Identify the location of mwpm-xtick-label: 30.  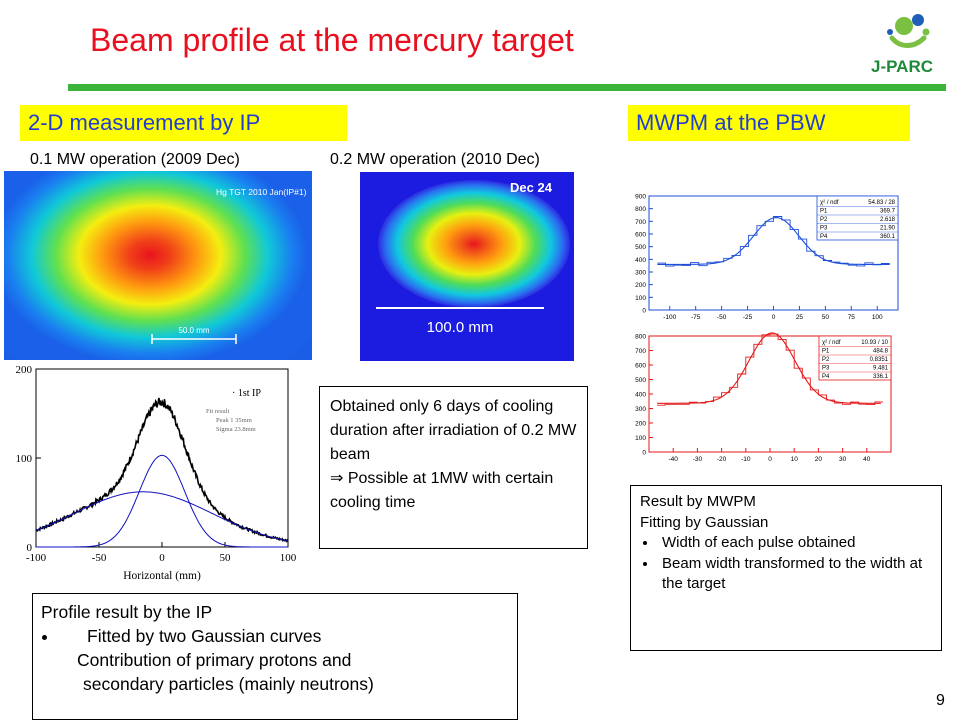
(843, 459).